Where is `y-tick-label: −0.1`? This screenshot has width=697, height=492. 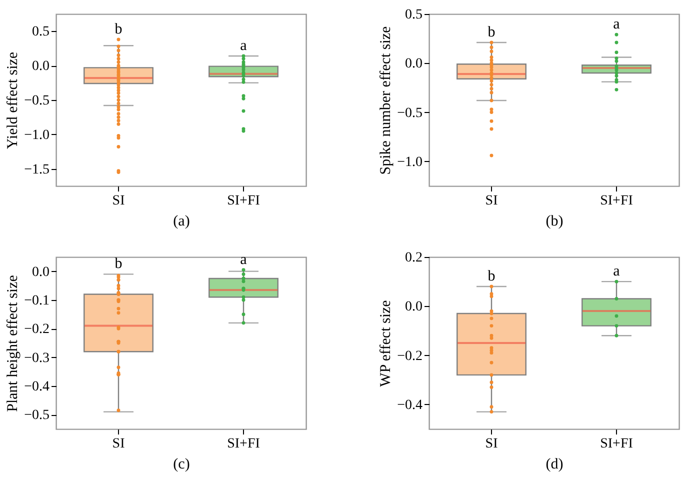 y-tick-label: −0.1 is located at coordinates (37, 301).